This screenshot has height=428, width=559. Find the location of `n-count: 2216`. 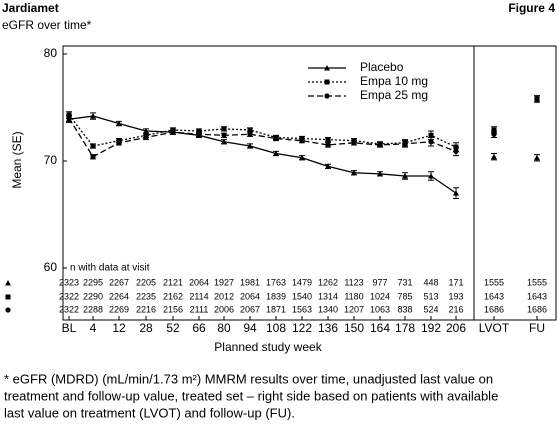

n-count: 2216 is located at coordinates (146, 309).